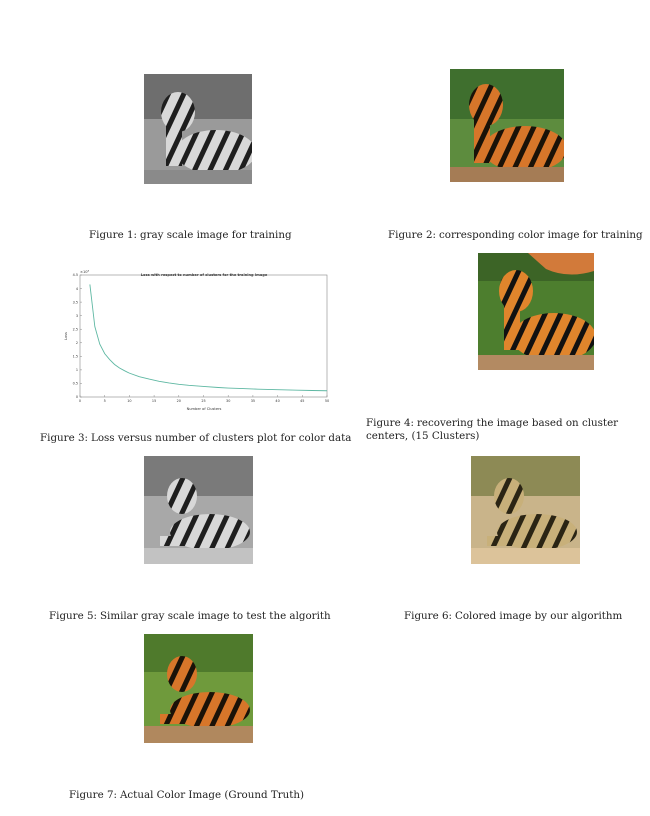  I want to click on figure-6-text: Colored image by our algorithm, so click(538, 616).